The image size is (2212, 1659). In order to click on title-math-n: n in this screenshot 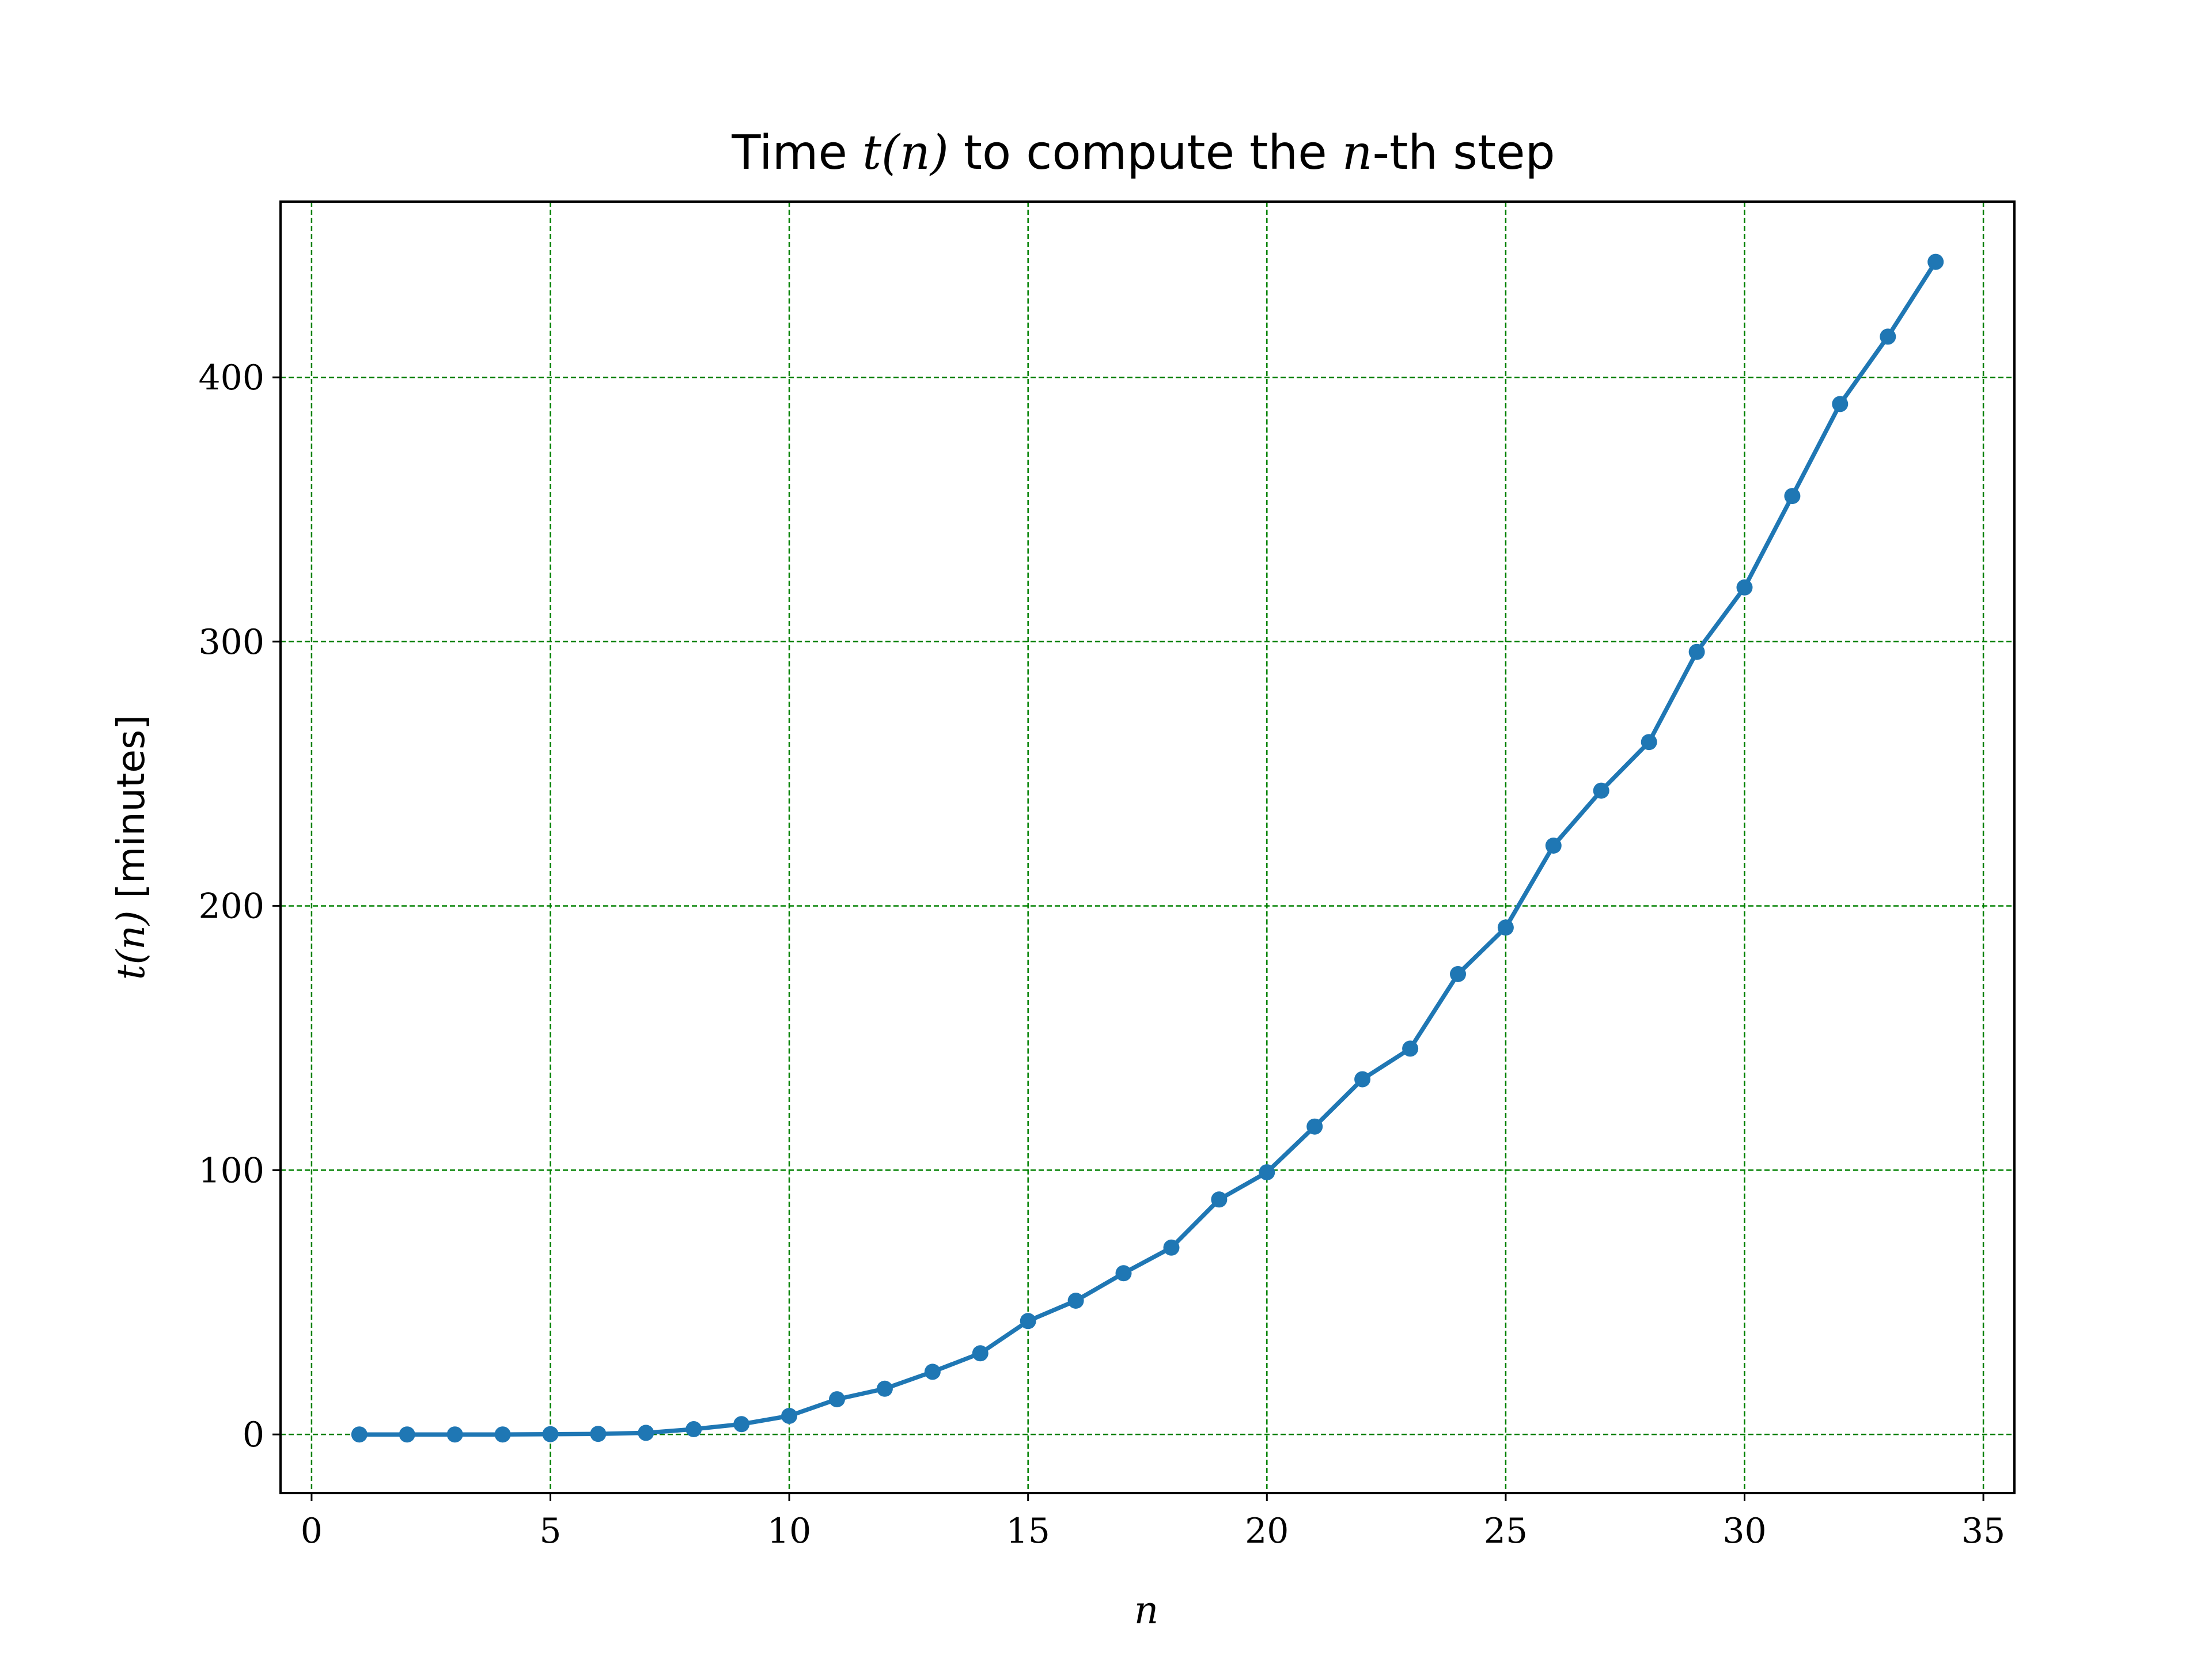, I will do `click(1357, 153)`.